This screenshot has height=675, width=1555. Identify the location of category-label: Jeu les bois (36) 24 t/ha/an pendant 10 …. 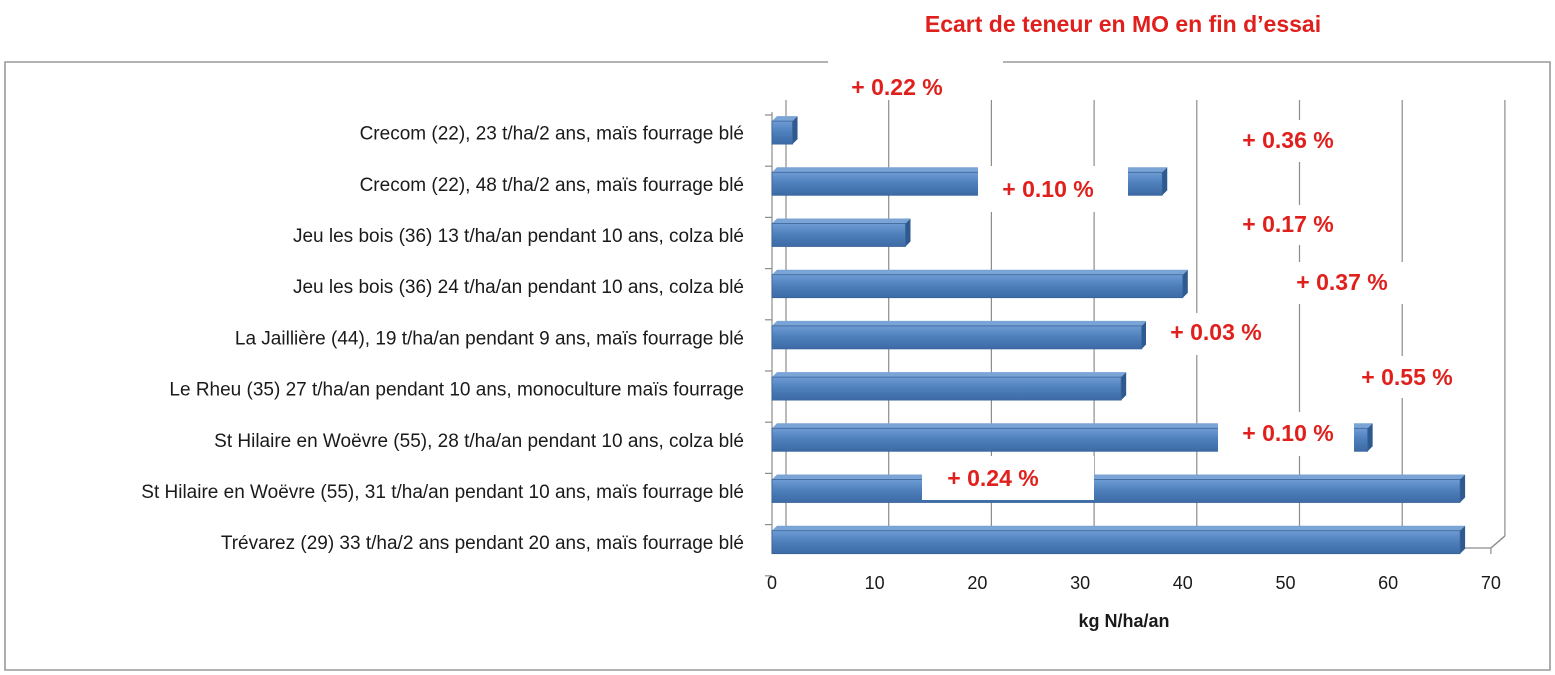
(518, 287).